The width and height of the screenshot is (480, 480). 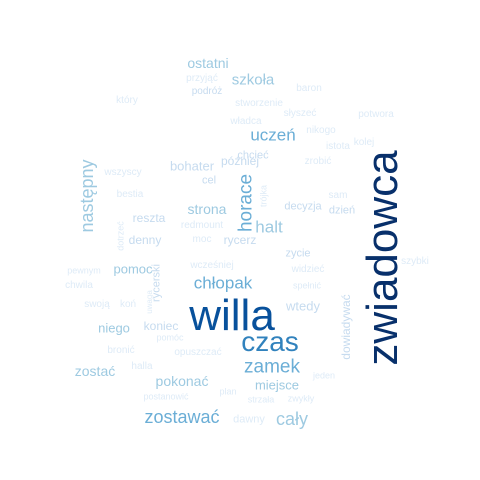 I want to click on word-pomoc: pomóc, so click(x=170, y=337).